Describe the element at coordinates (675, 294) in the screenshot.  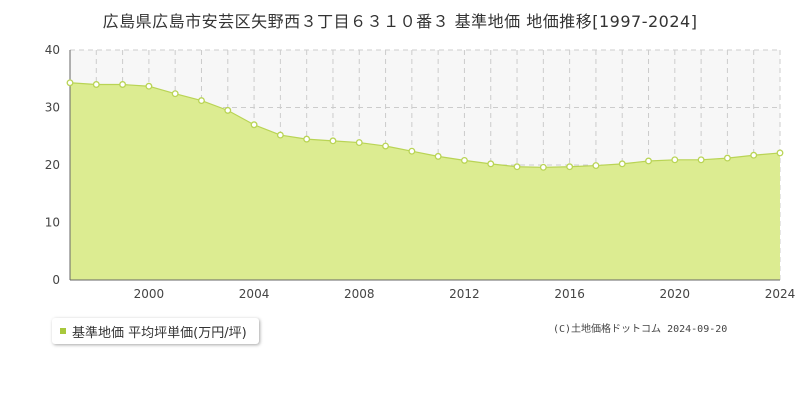
I see `x-tick-label: 2020` at that location.